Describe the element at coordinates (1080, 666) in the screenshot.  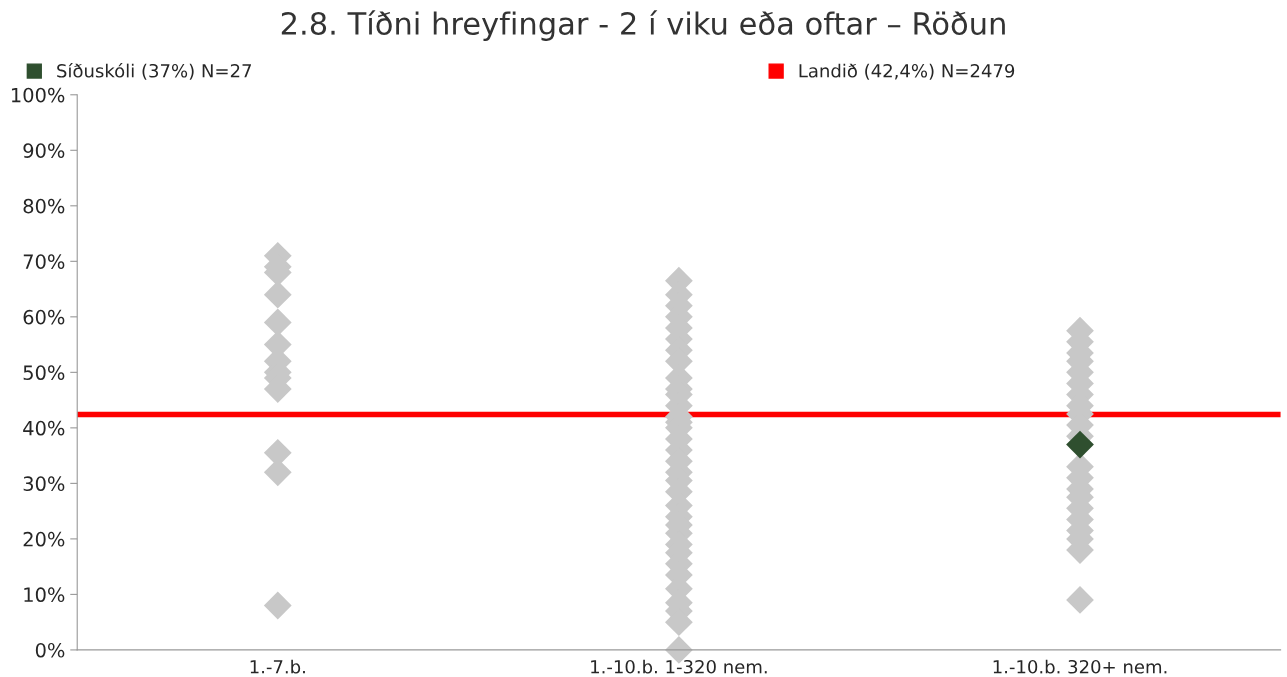
I see `x-tick-label: 1.-10.b. 320+ nem.` at that location.